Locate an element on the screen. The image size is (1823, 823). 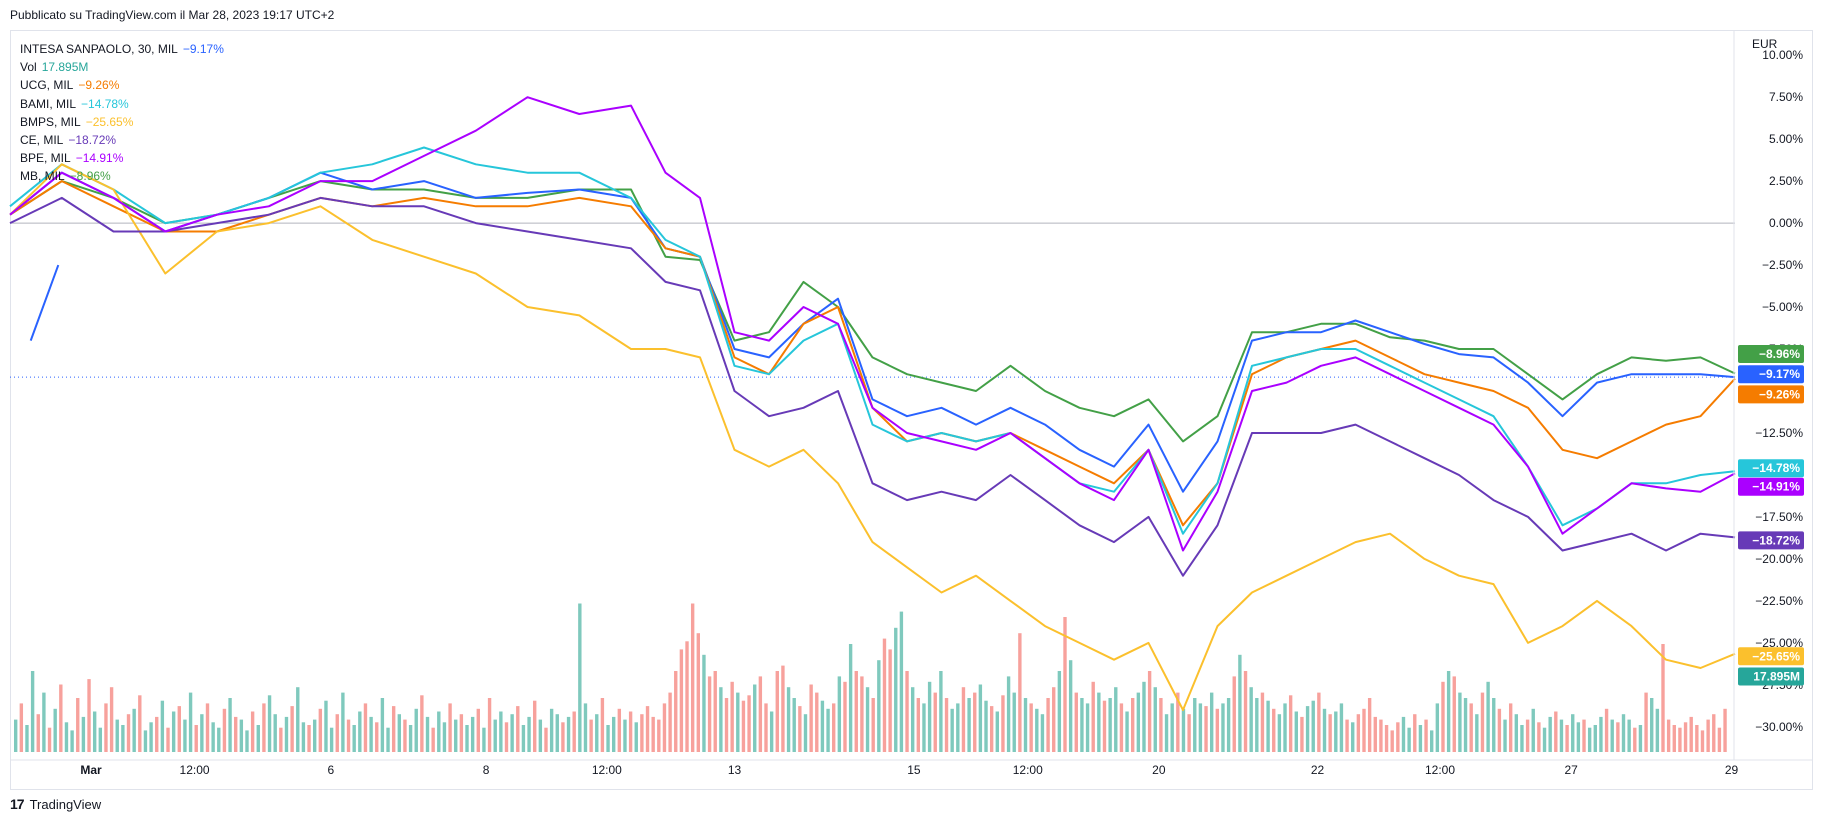
legend-row-volume: Vol 17.895M is located at coordinates (122, 67).